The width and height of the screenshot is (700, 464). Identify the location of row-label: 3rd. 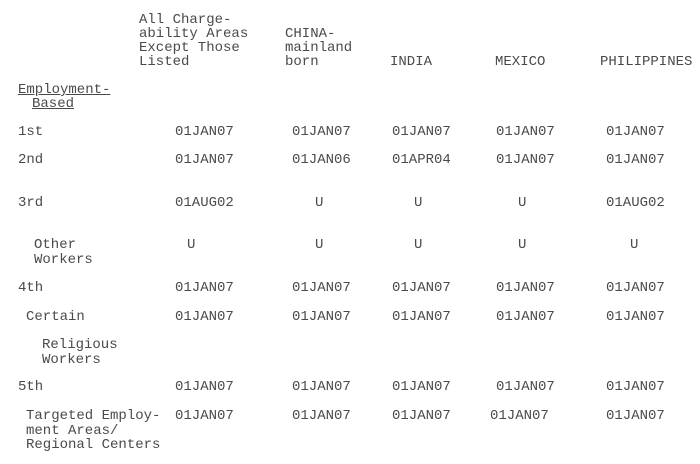
(31, 203).